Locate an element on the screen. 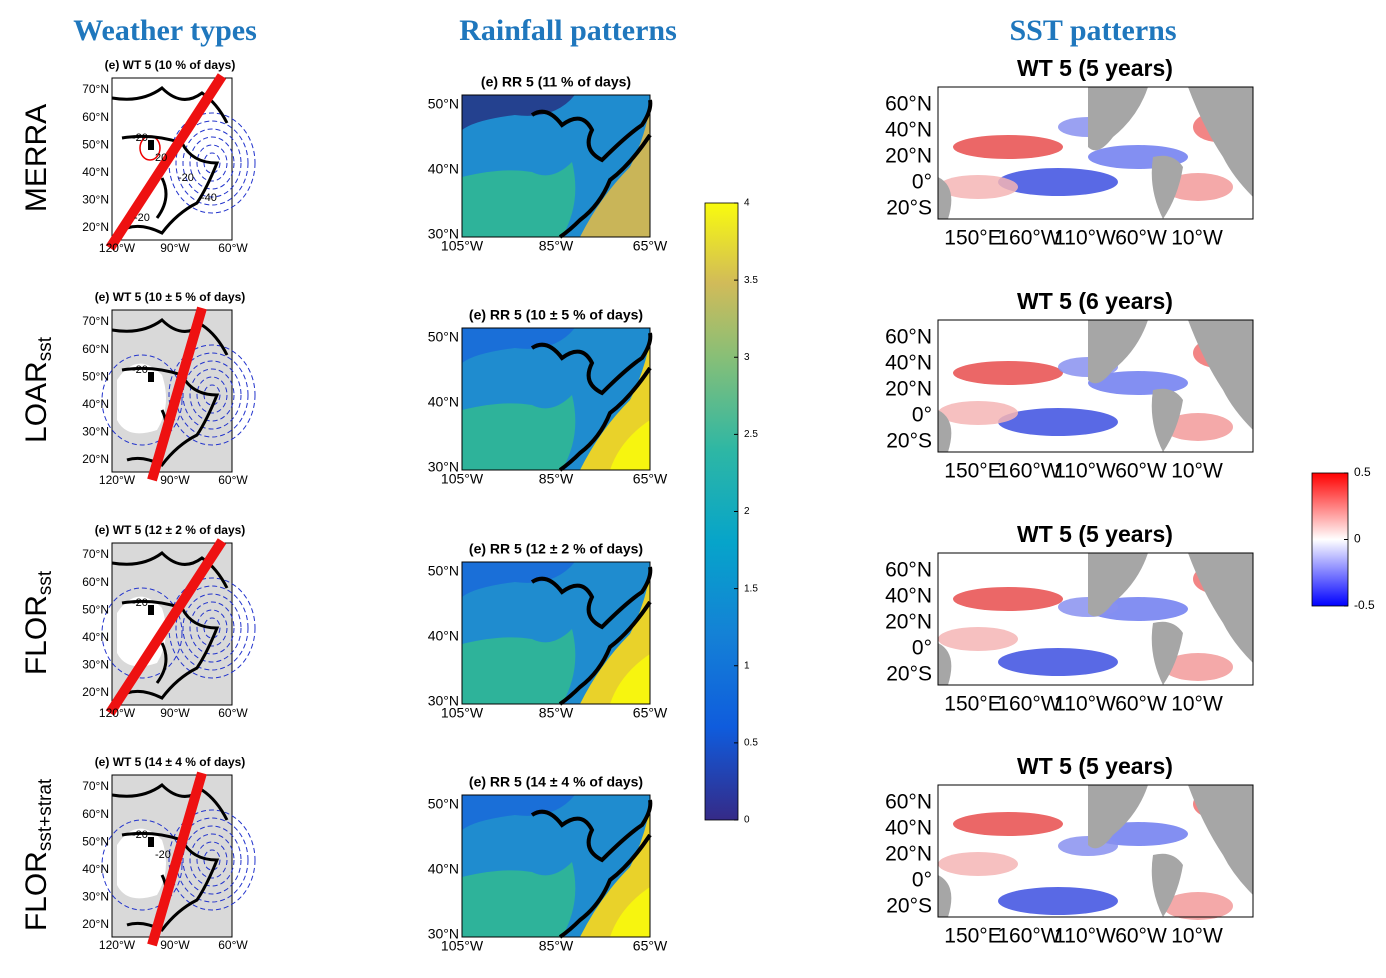 Image resolution: width=1386 pixels, height=978 pixels. lon-label: 85°W is located at coordinates (556, 946).